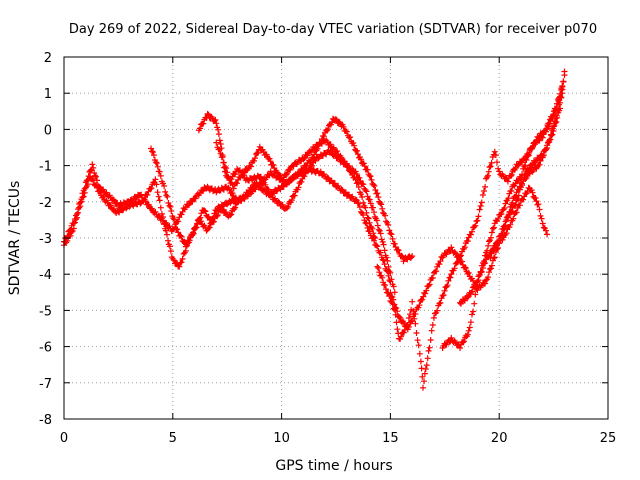  I want to click on y-tick-label: -5, so click(45, 311).